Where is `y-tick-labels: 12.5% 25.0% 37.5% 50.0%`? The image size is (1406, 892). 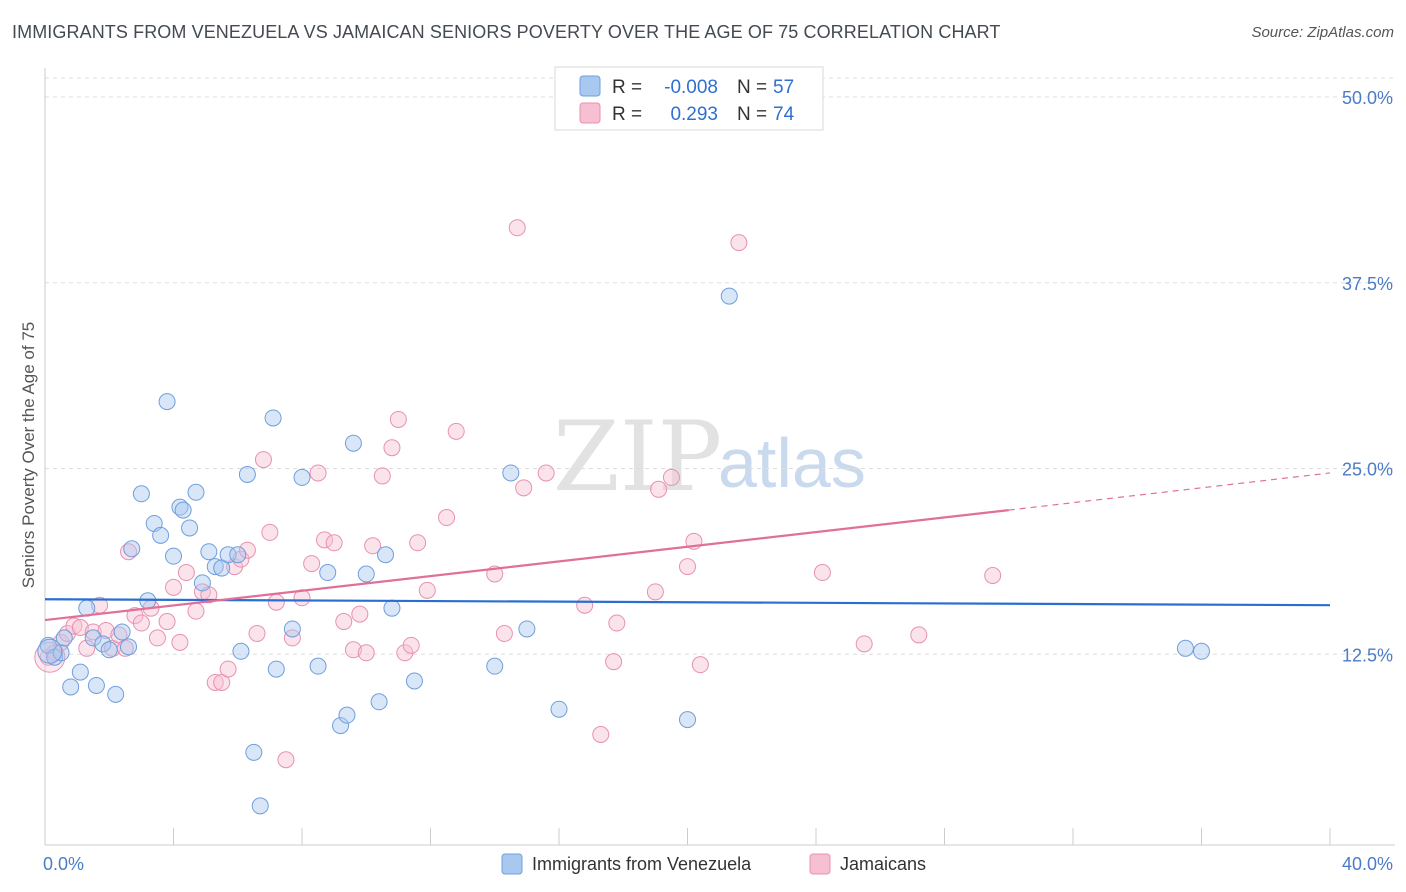
y-tick-labels: 12.5% 25.0% 37.5% 50.0% is located at coordinates (1367, 376).